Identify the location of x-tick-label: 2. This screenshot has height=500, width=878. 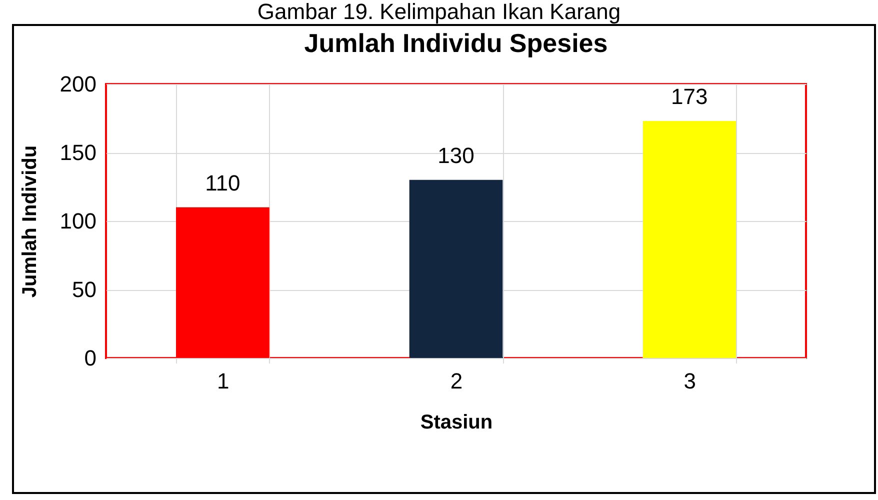
(456, 381).